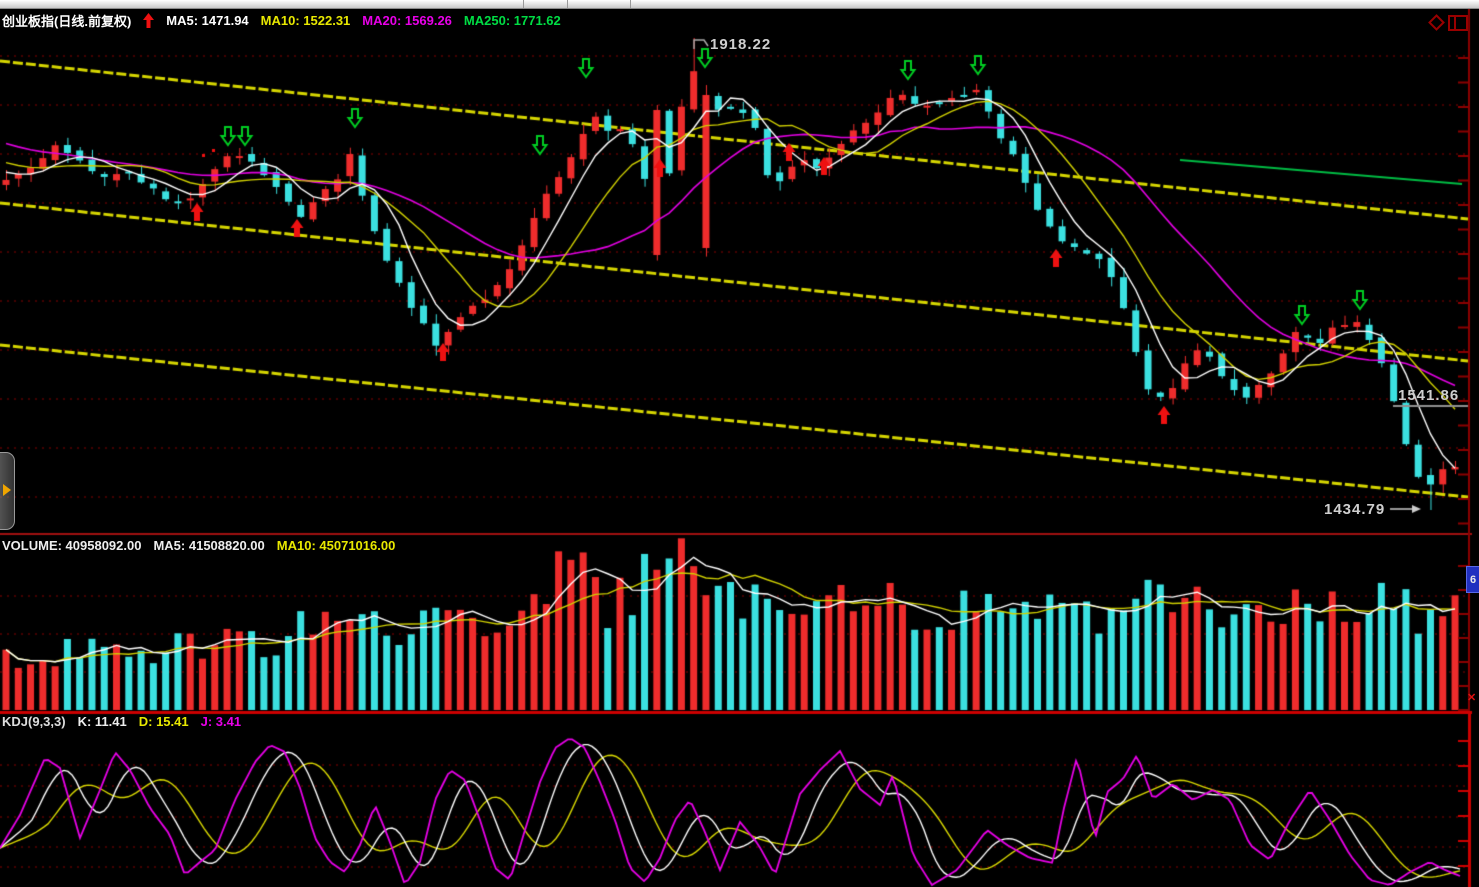  Describe the element at coordinates (1472, 579) in the screenshot. I see `volume-scale-badge: 6` at that location.